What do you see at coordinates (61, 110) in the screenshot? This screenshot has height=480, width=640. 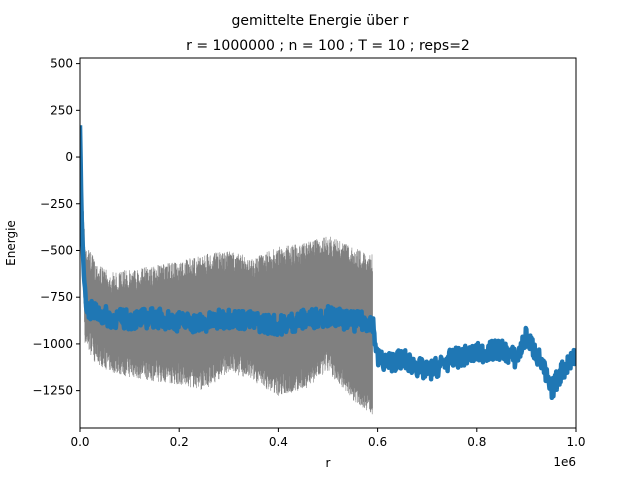 I see `y-tick-label: 250` at bounding box center [61, 110].